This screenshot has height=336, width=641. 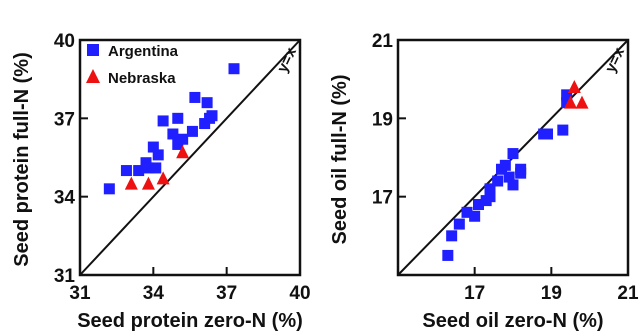 I want to click on x-axis-label: Seed protein zero-N (%), so click(x=190, y=320).